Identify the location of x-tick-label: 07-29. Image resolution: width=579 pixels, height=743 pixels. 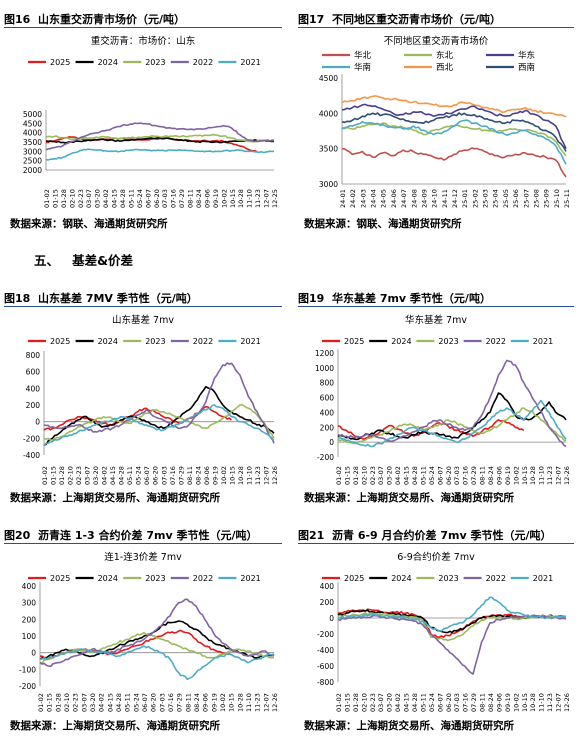
(180, 702).